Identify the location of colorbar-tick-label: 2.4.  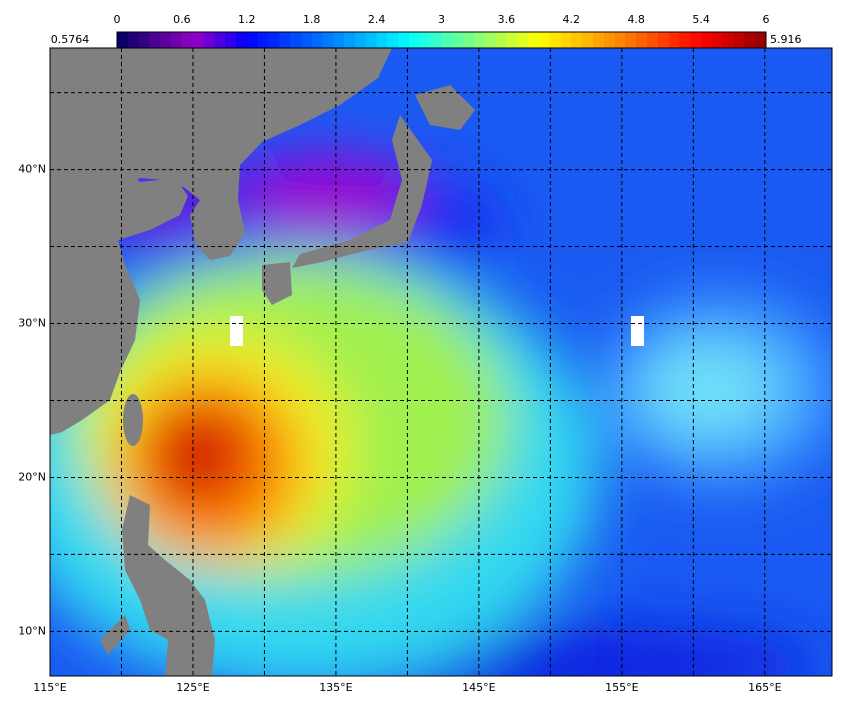
(377, 19).